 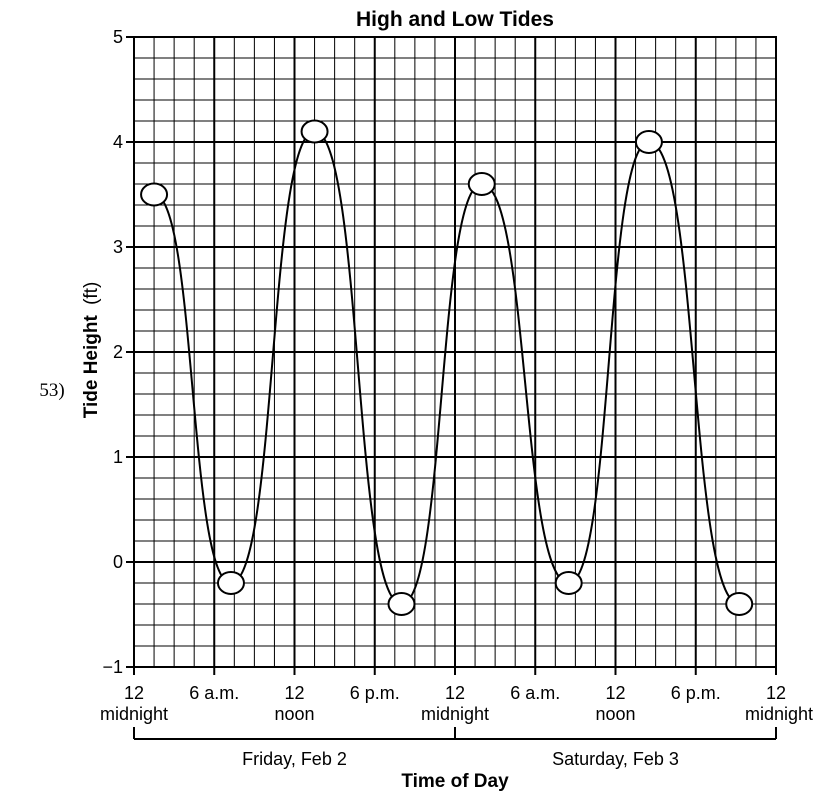 I want to click on y-tick-label: 5, so click(x=118, y=37).